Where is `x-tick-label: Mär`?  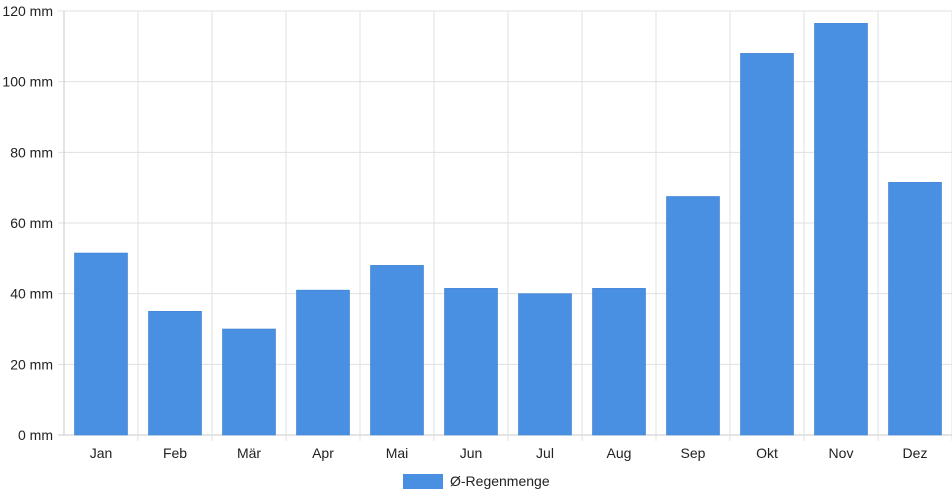 x-tick-label: Mär is located at coordinates (249, 453).